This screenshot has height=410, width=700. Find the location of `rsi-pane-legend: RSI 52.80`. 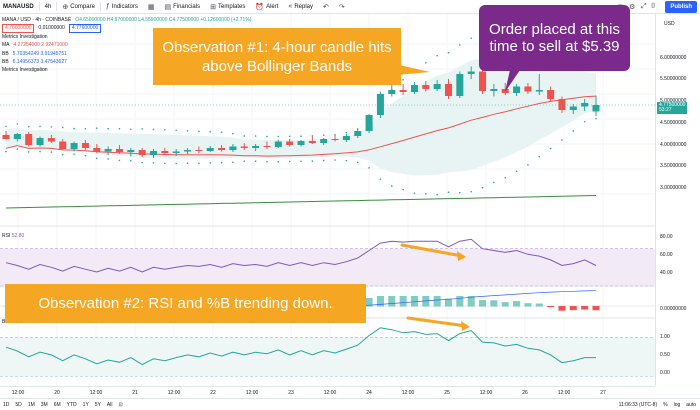

rsi-pane-legend: RSI 52.80 is located at coordinates (13, 236).